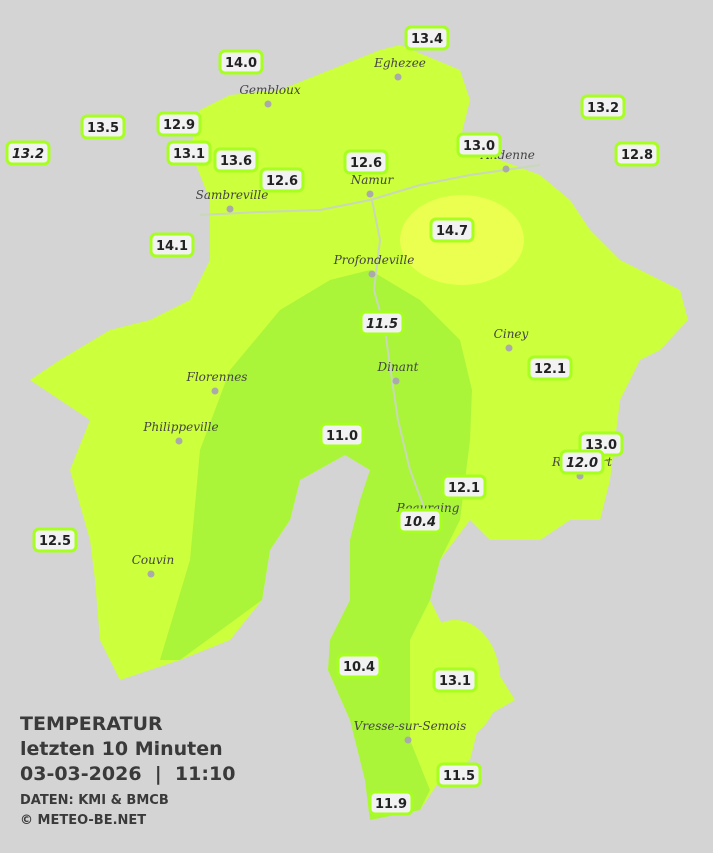  I want to click on title: TEMPERATUR, so click(91, 724).